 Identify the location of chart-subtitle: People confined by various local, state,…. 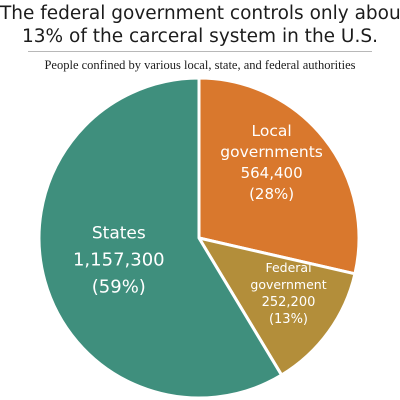
(200, 65).